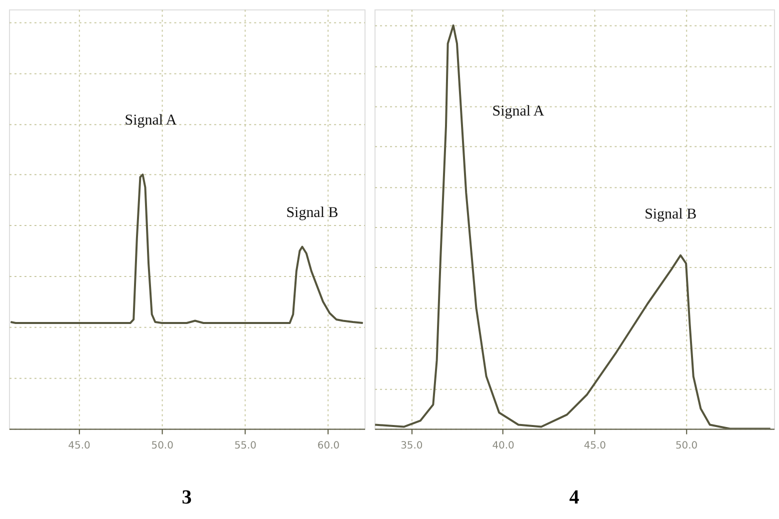  What do you see at coordinates (503, 446) in the screenshot?
I see `x-tick-label: 40.0` at bounding box center [503, 446].